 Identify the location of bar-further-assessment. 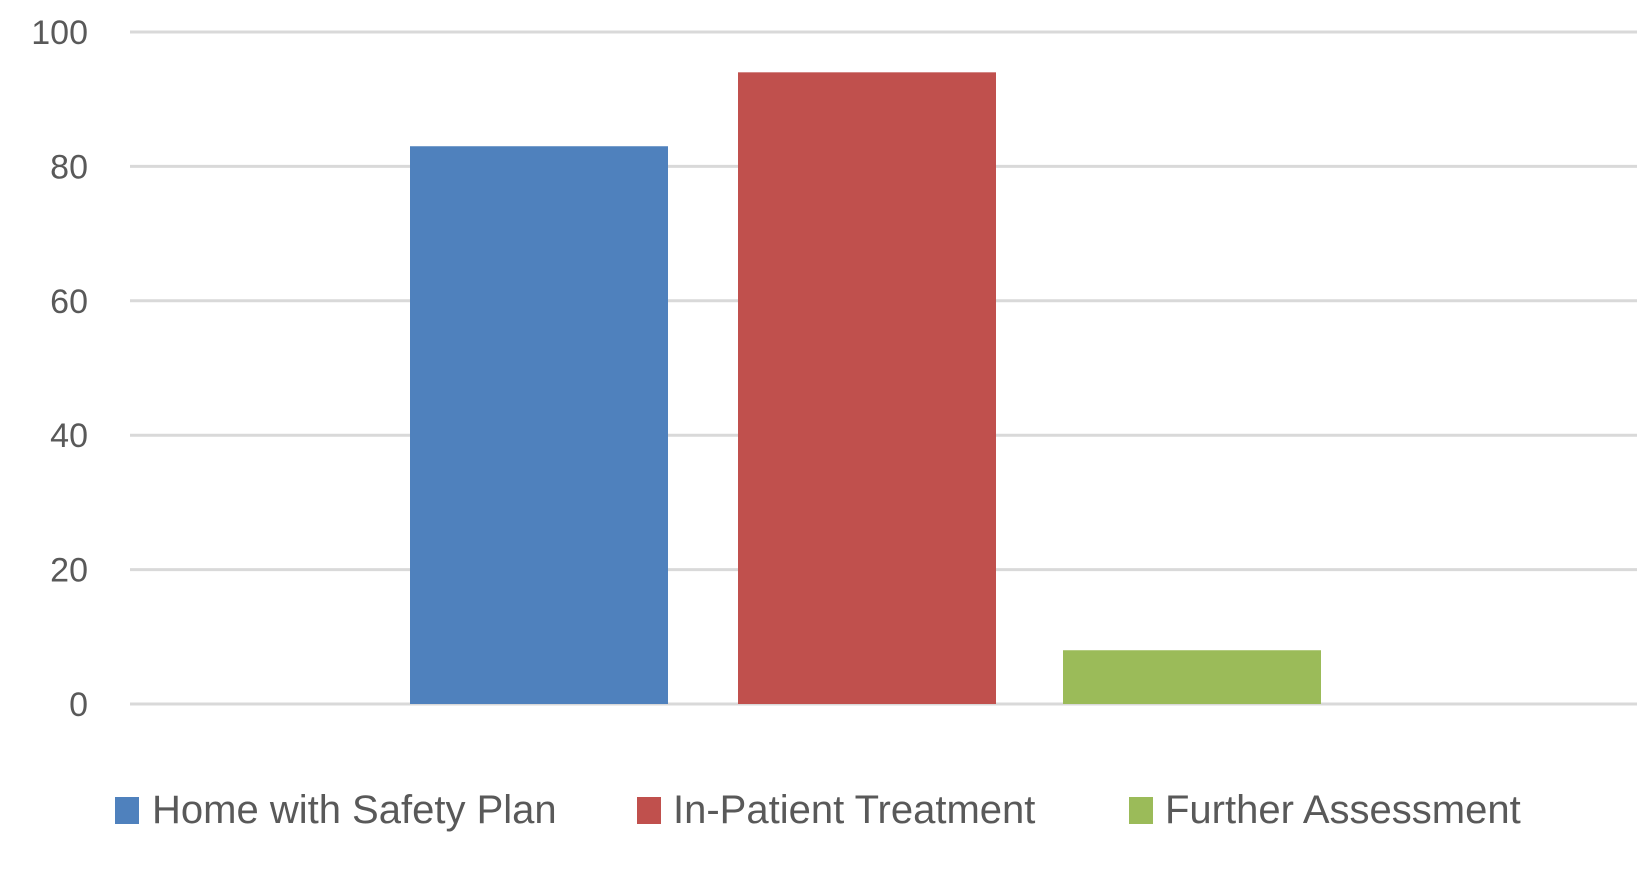
(1192, 677).